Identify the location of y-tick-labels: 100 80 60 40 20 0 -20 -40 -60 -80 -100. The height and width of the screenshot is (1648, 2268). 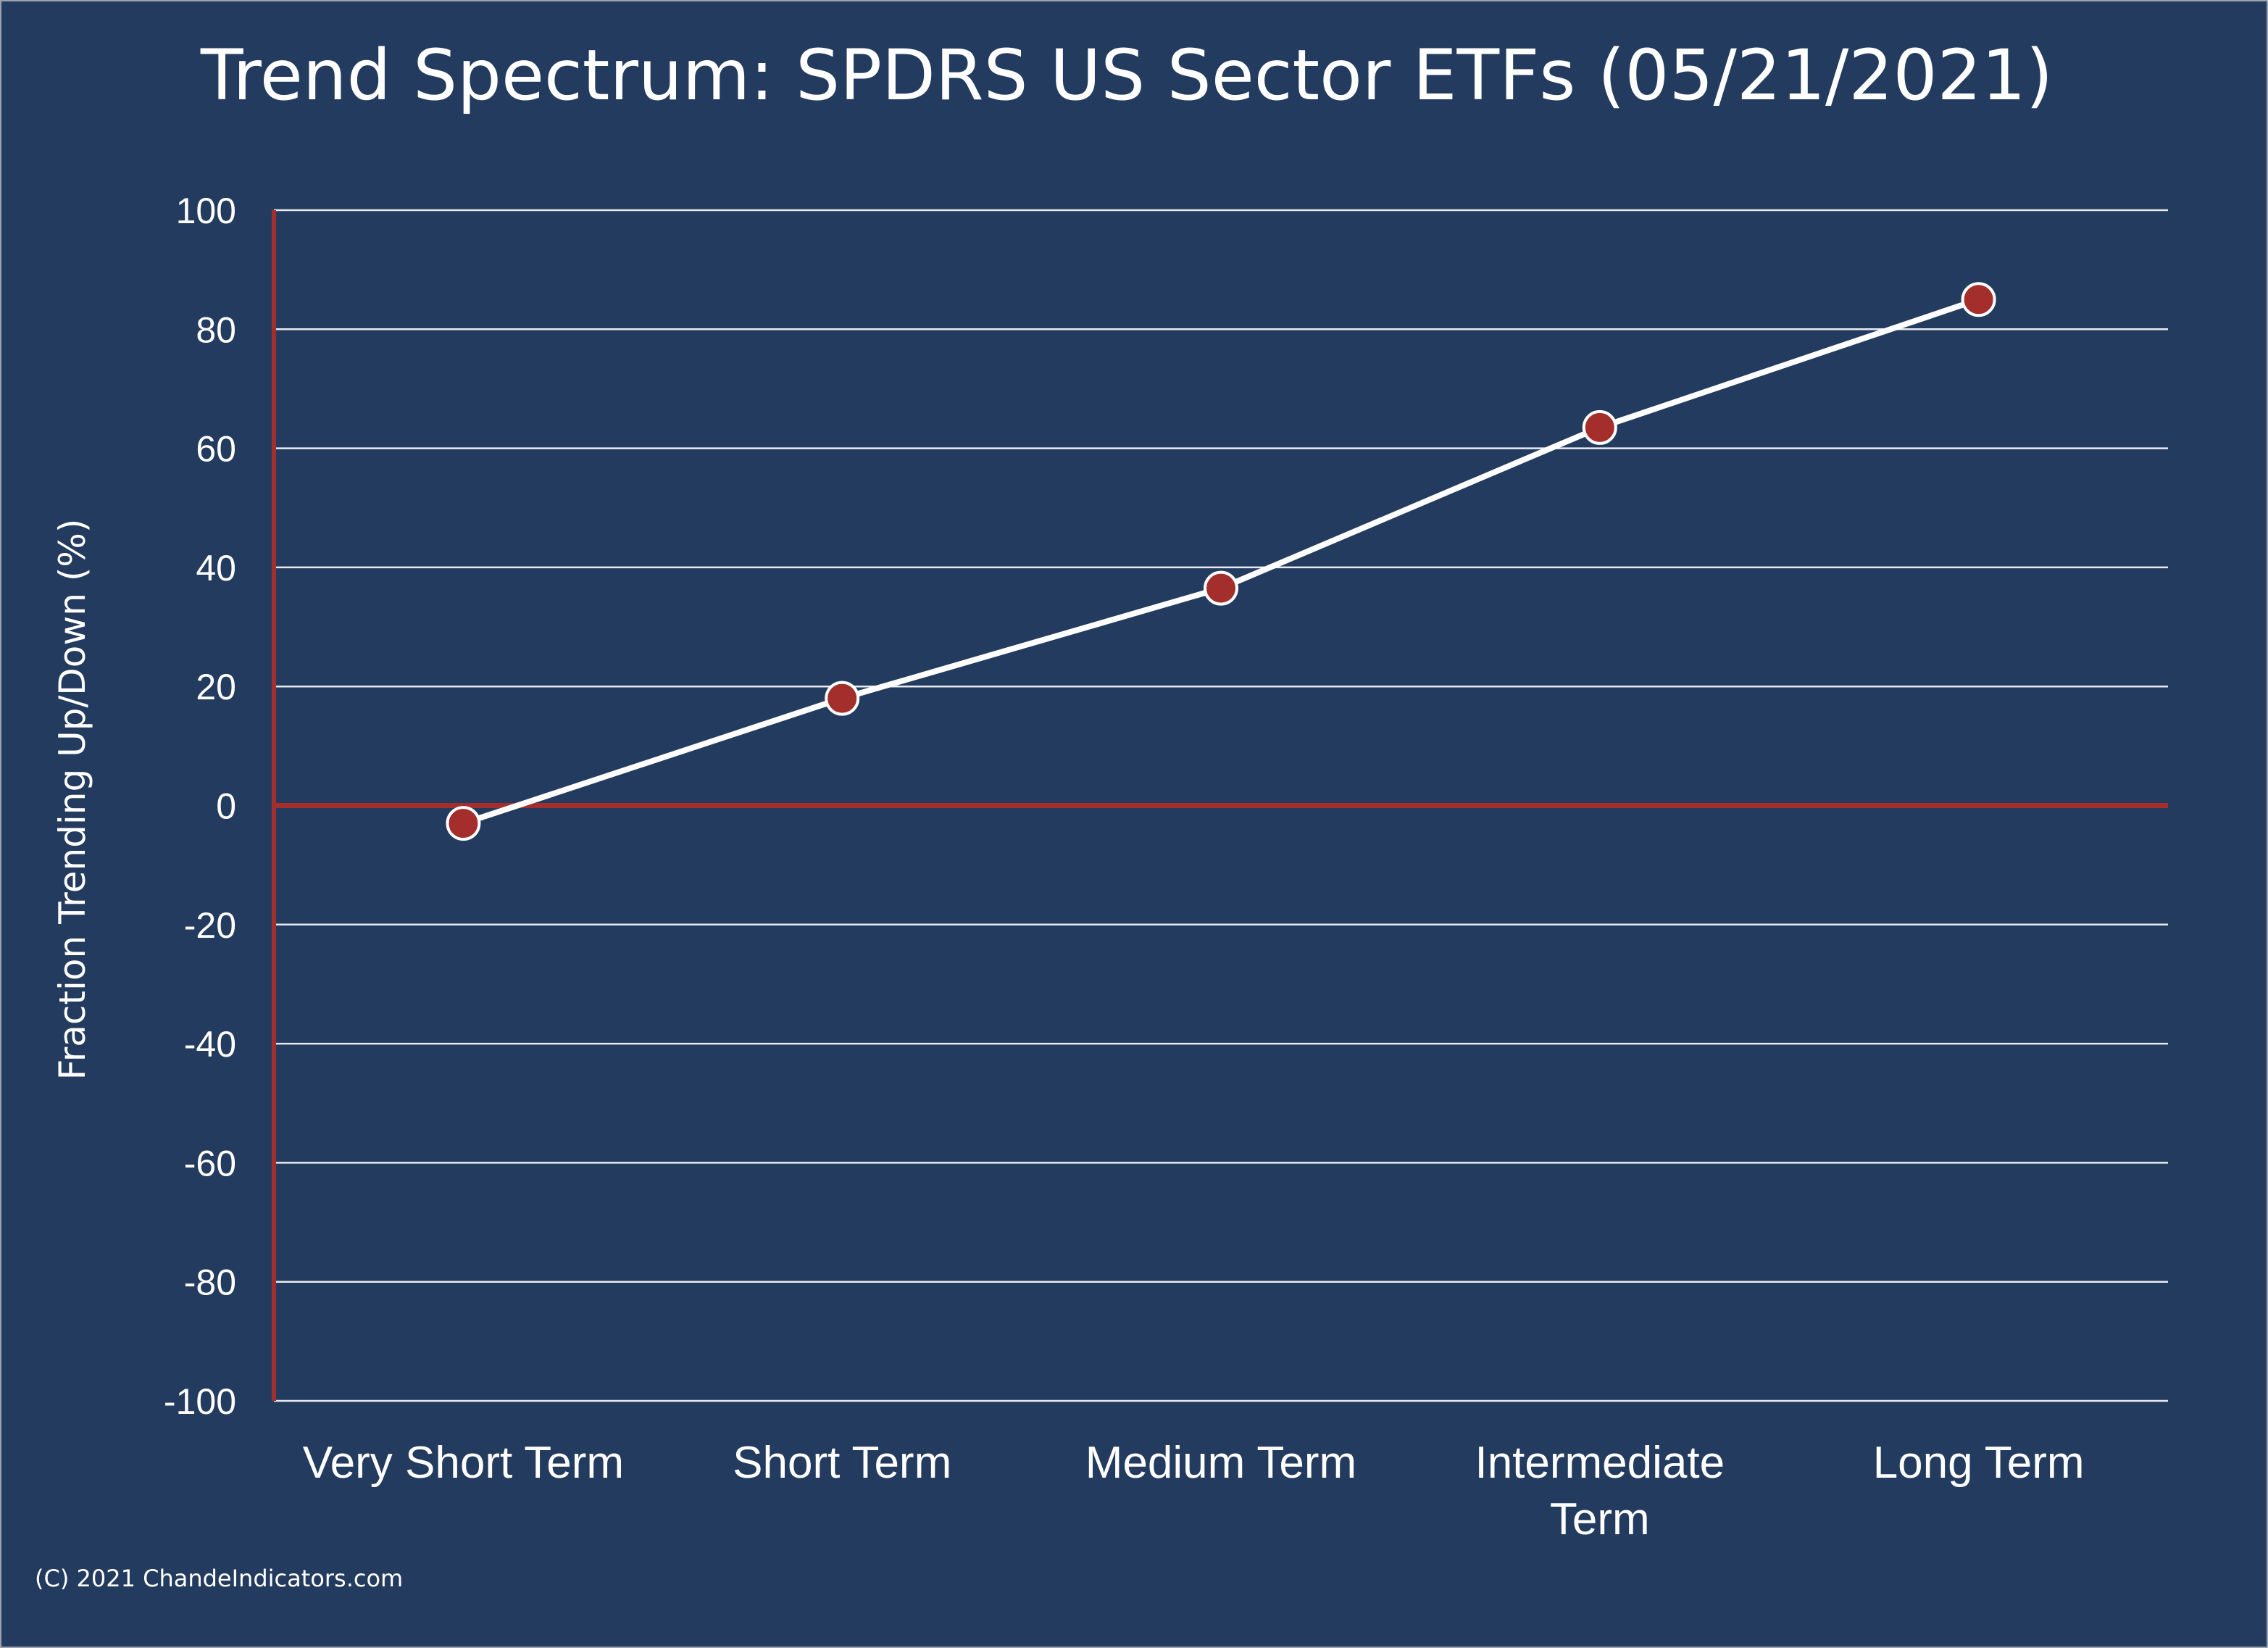
(200, 807).